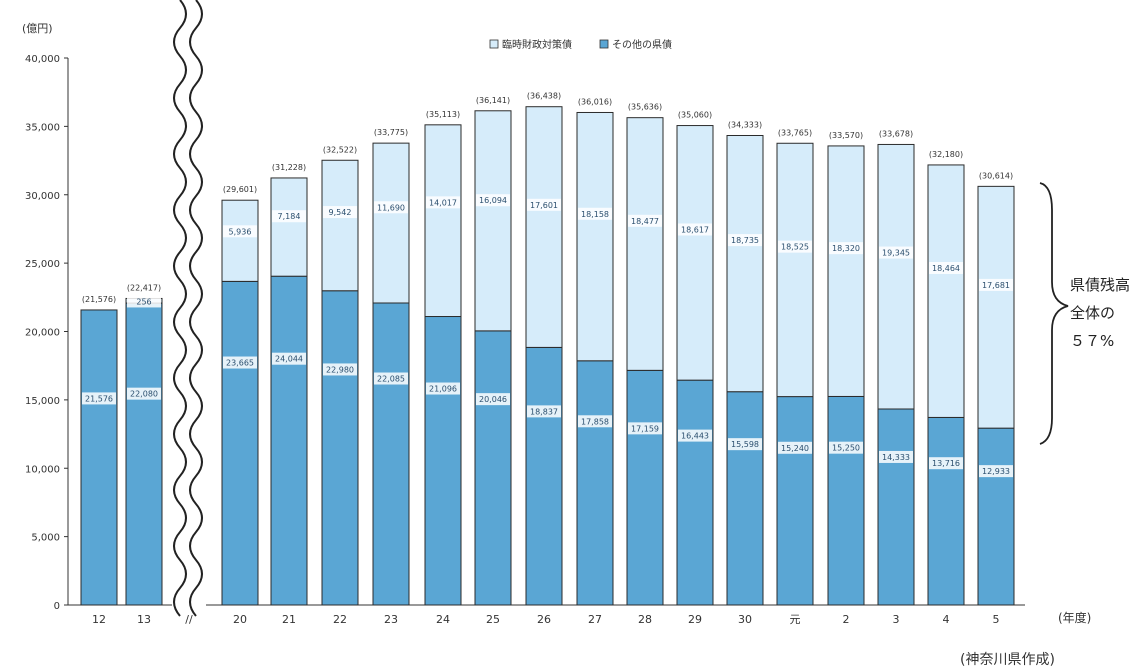 The image size is (1131, 671). I want to click on legend: 臨時財政対策債 その他の県債, so click(580, 44).